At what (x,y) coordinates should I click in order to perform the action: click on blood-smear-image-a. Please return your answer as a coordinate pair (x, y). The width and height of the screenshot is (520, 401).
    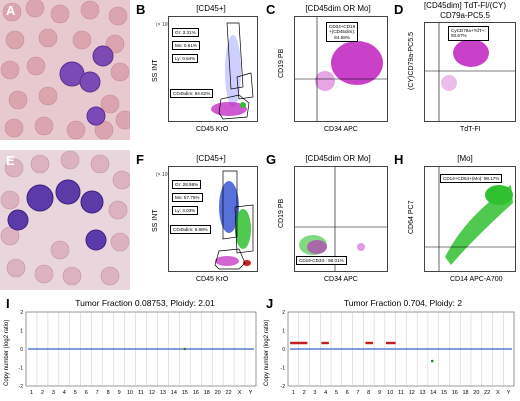
    Looking at the image, I should click on (67, 70).